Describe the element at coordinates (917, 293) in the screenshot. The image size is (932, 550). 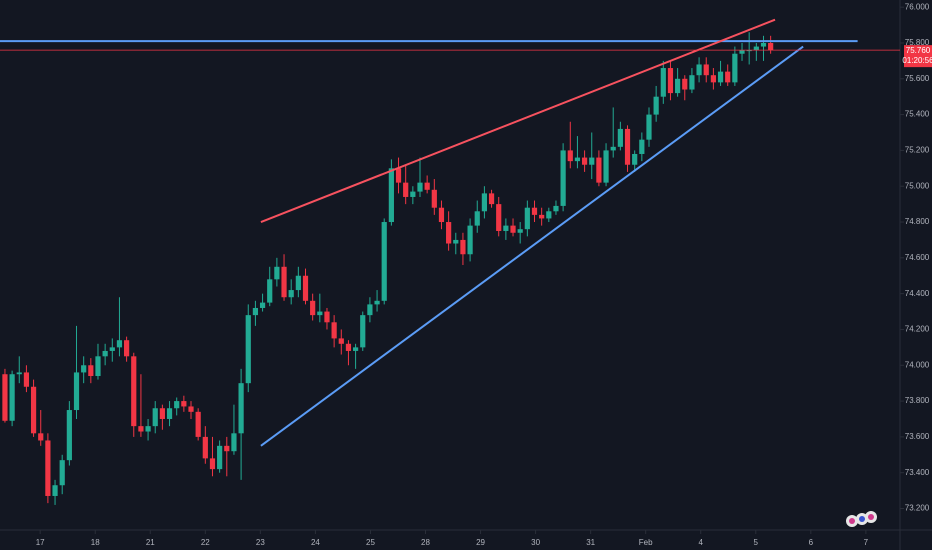
I see `y-tick-label: 74.400` at that location.